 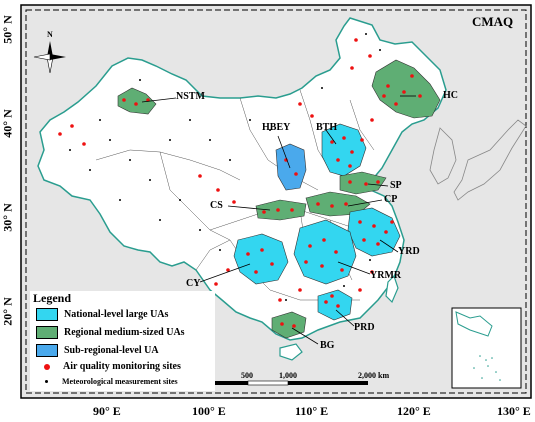 What do you see at coordinates (49, 57) in the screenshot?
I see `north-arrow-icon` at bounding box center [49, 57].